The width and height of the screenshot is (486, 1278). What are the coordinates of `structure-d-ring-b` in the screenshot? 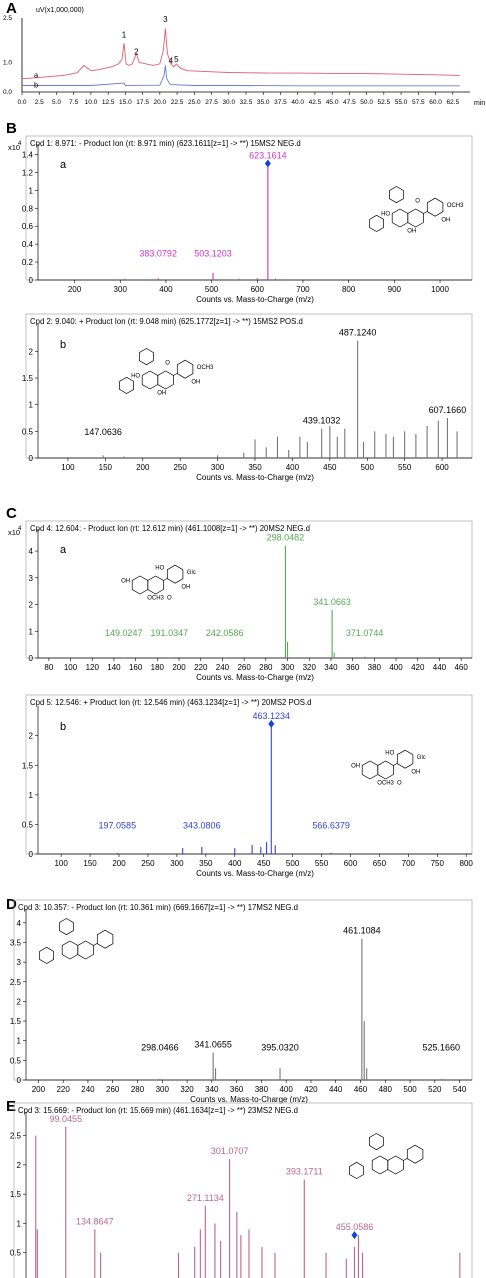 It's located at (105, 939).